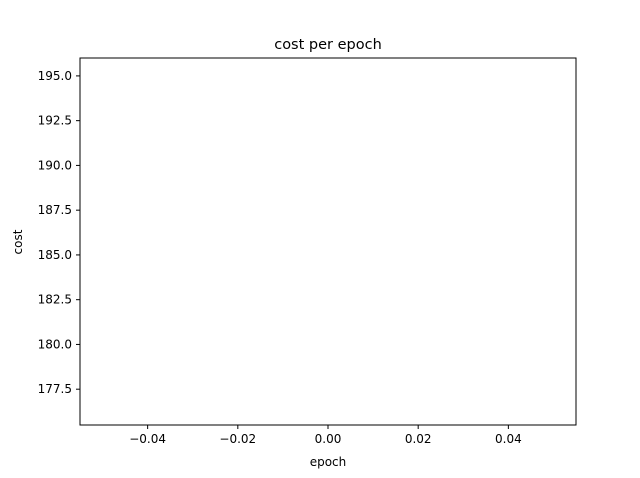  I want to click on y-tick-label: 190.0, so click(55, 165).